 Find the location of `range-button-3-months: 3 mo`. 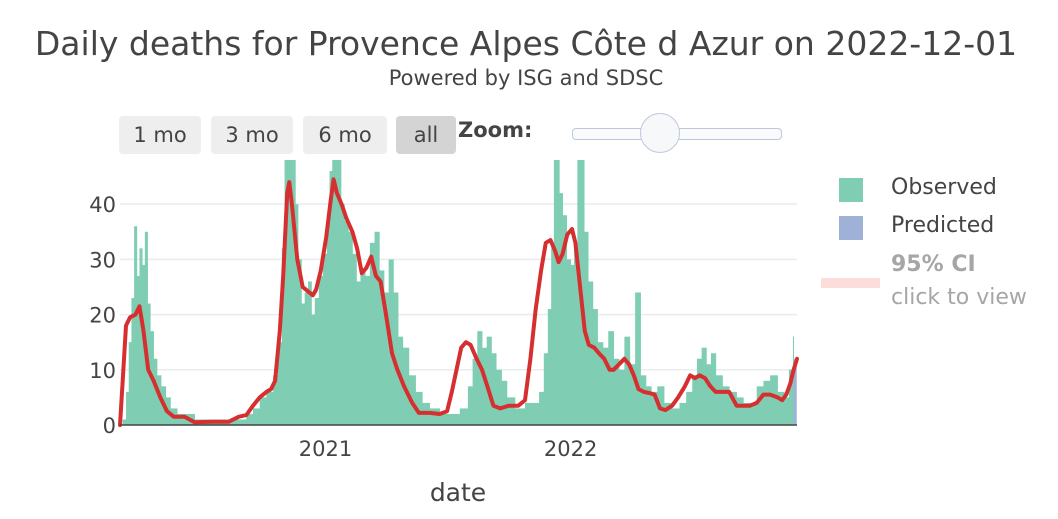

range-button-3-months: 3 mo is located at coordinates (252, 135).